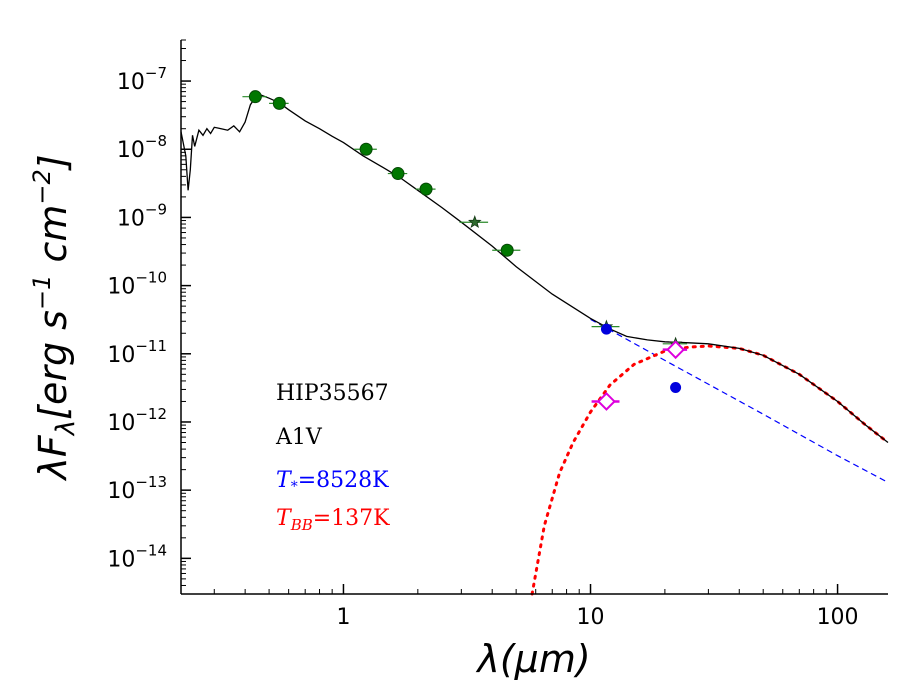  I want to click on y-tick-label: 10⁻¹², so click(137, 420).